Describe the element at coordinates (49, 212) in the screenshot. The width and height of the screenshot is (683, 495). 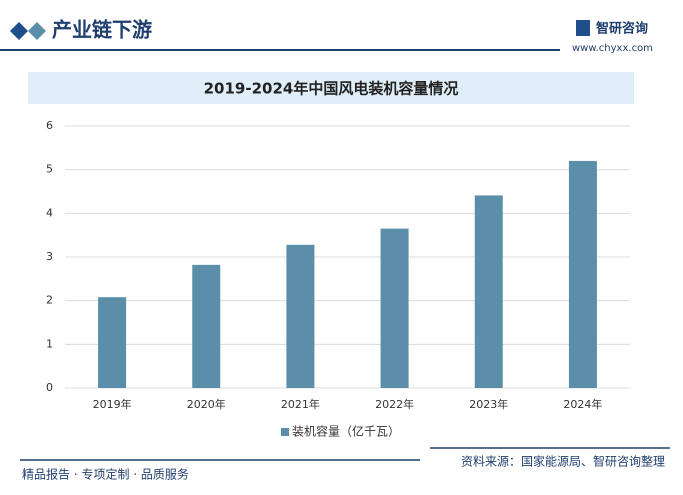
I see `y-tick-label: 4` at that location.